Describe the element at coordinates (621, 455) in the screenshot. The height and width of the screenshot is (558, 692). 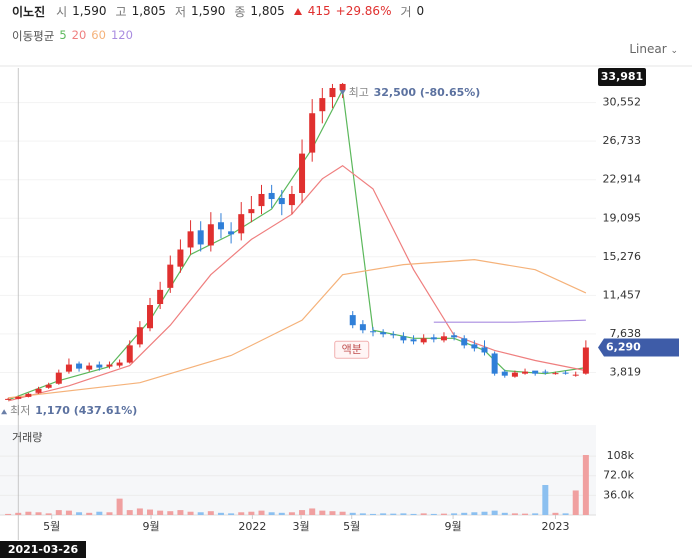
I see `volume-tick-label: 108k` at that location.